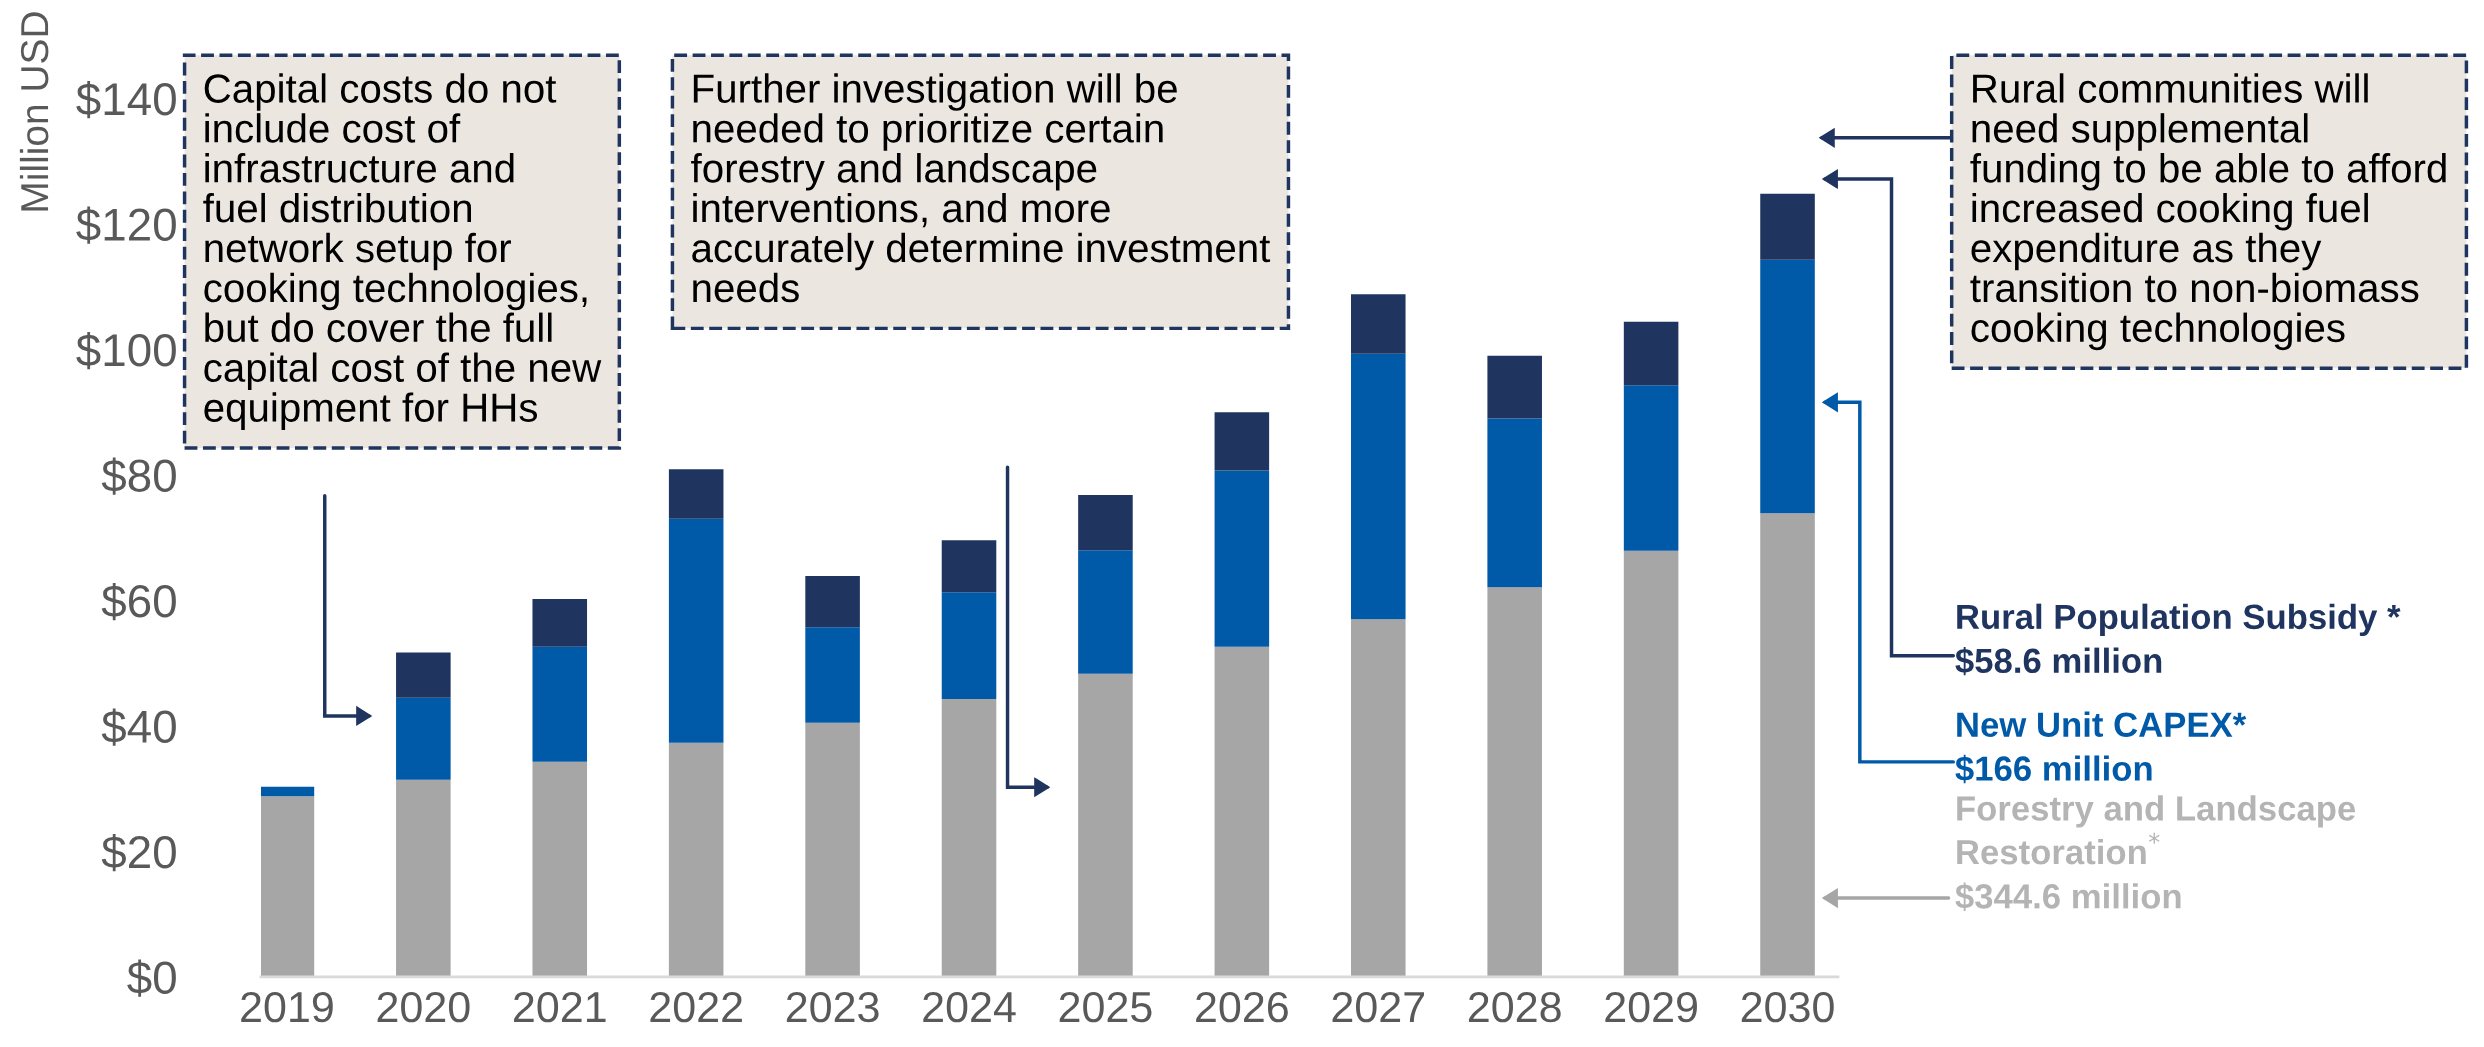  I want to click on x-tick-label: 2019, so click(287, 1007).